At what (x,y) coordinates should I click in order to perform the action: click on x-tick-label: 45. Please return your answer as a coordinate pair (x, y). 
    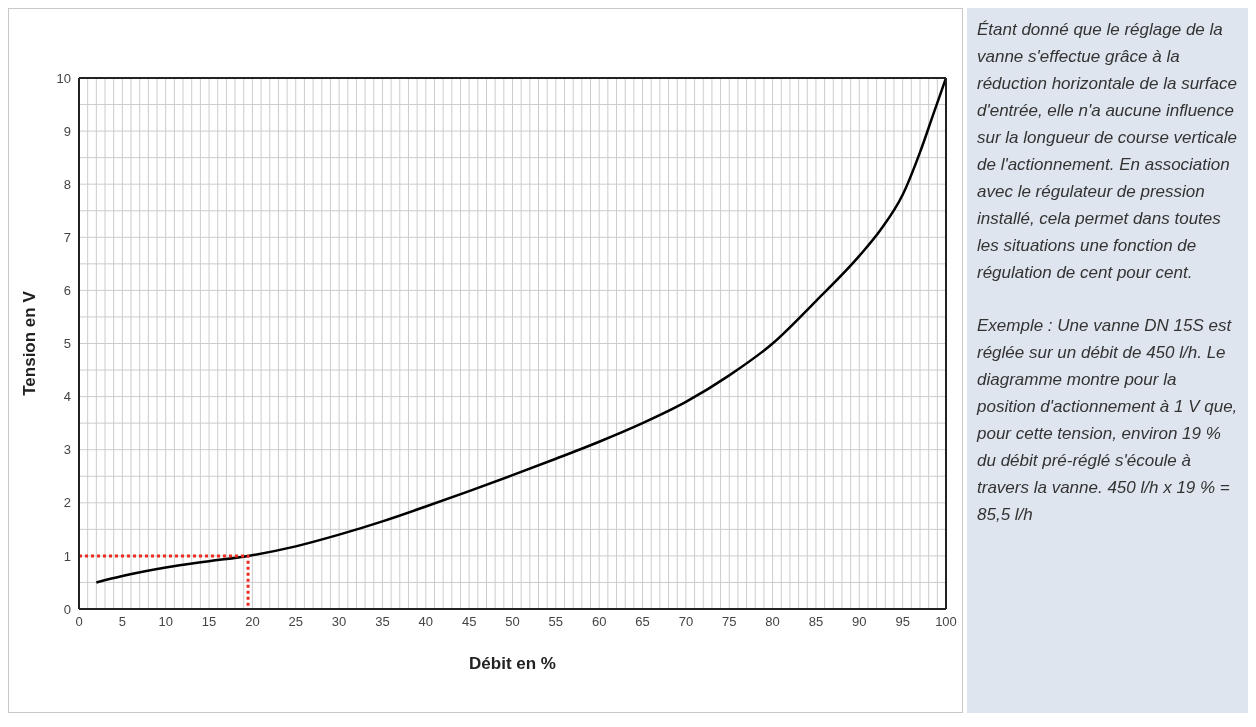
    Looking at the image, I should click on (469, 622).